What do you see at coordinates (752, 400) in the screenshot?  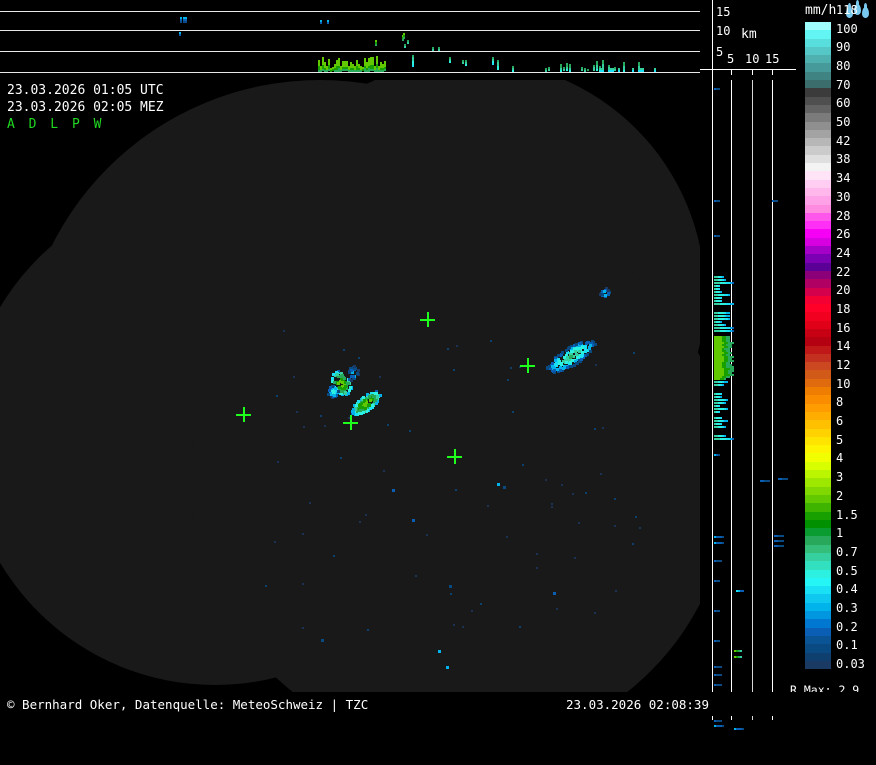 I see `ysec-gridline-10km` at bounding box center [752, 400].